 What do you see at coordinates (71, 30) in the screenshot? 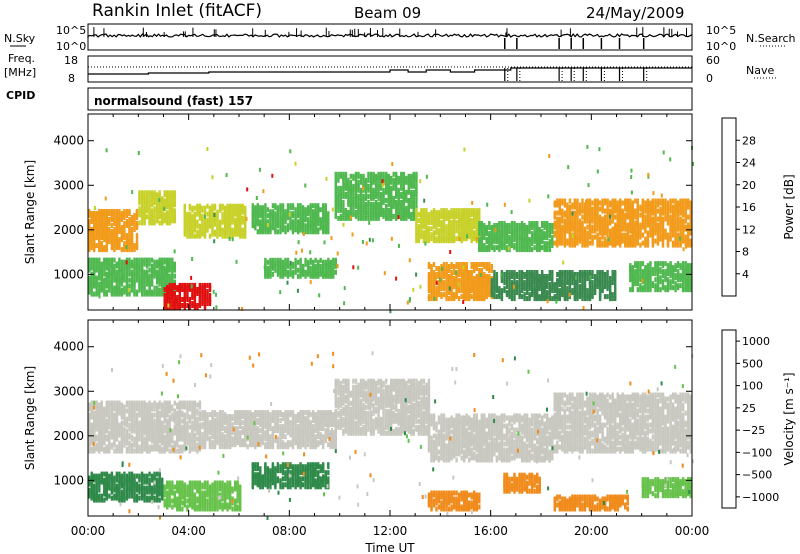
I see `nsky-tick-top: 10^5` at bounding box center [71, 30].